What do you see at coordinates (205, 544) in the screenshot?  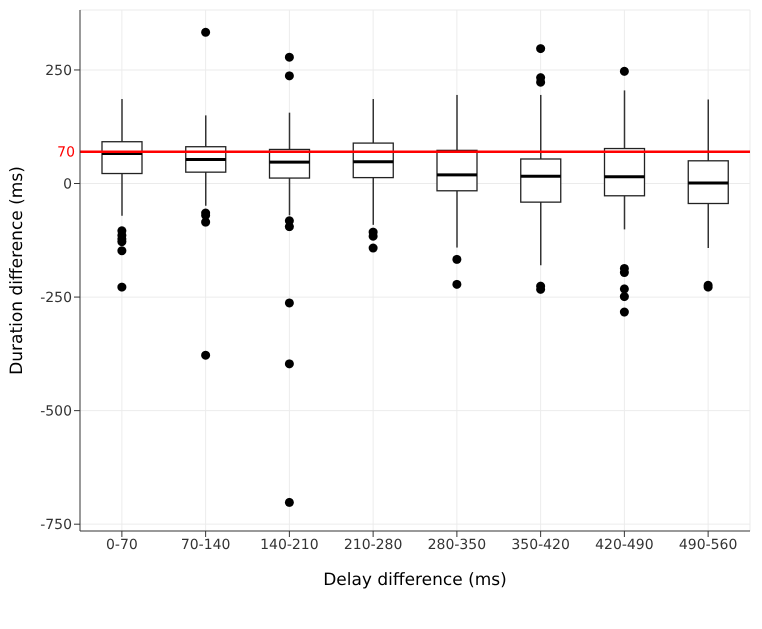 I see `x-tick-label: 70-140` at bounding box center [205, 544].